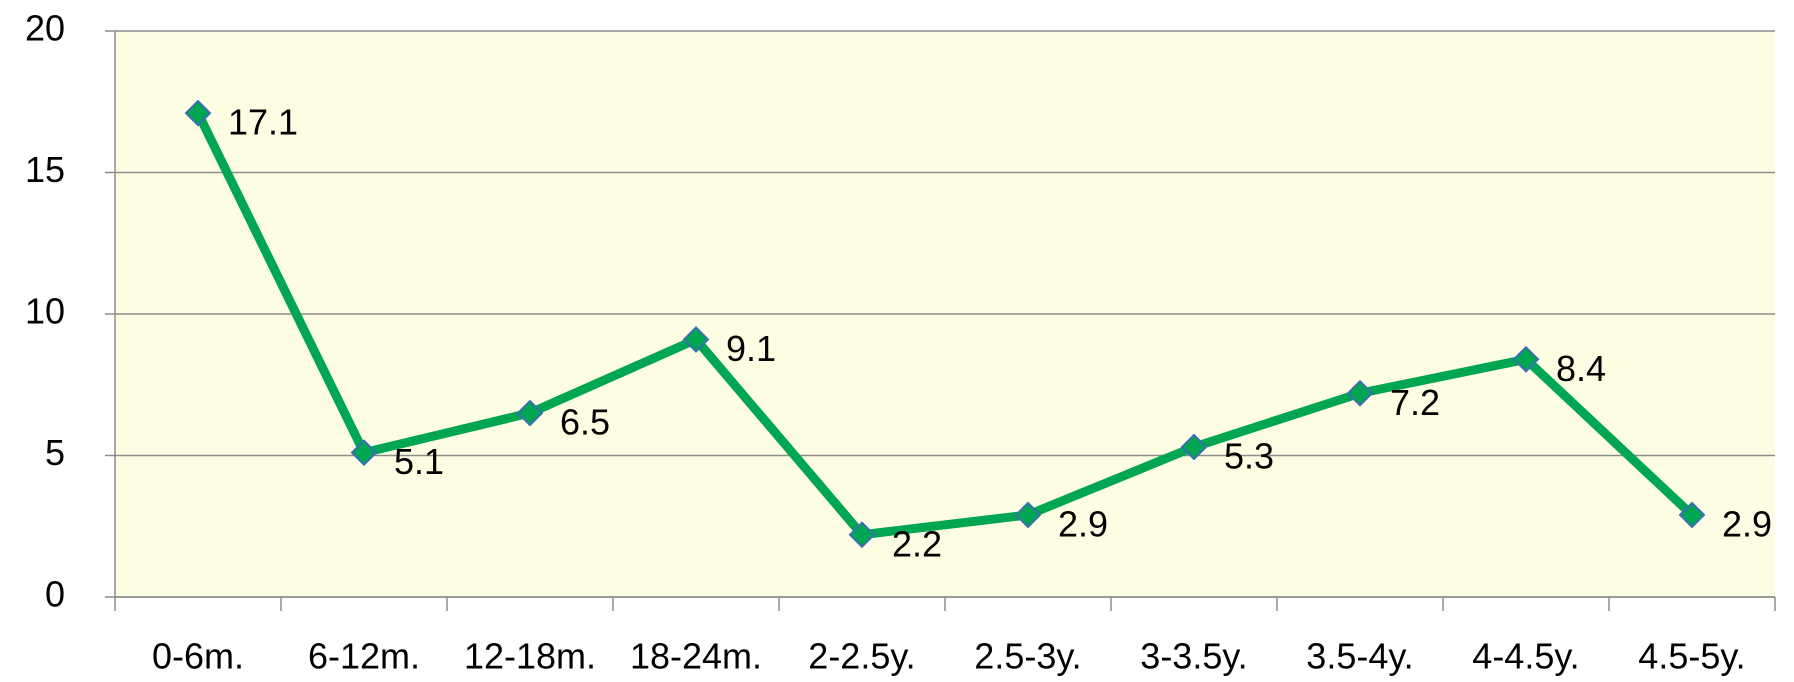  Describe the element at coordinates (1525, 656) in the screenshot. I see `x-tick-label: 4-4.5y.` at that location.